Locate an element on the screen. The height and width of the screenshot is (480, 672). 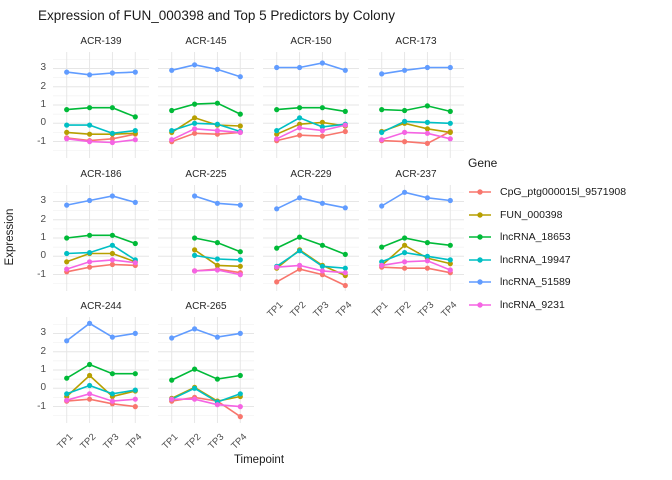
y-tick-label: 3 is located at coordinates (43, 333).